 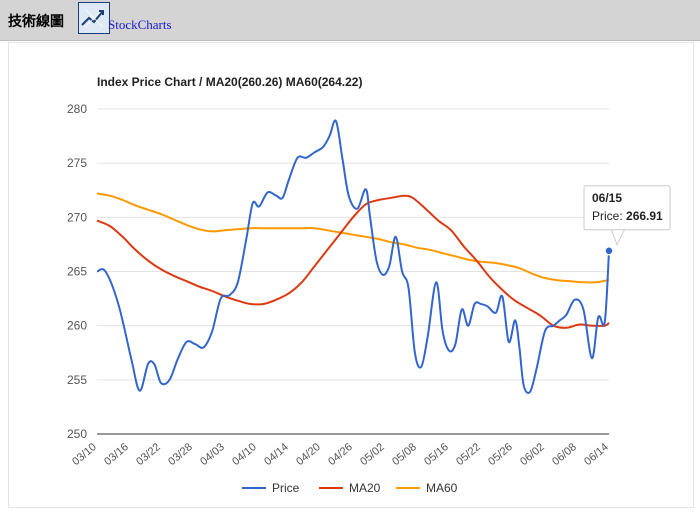 I want to click on chart-tooltip: 06/15 Price: 266.91, so click(x=627, y=216).